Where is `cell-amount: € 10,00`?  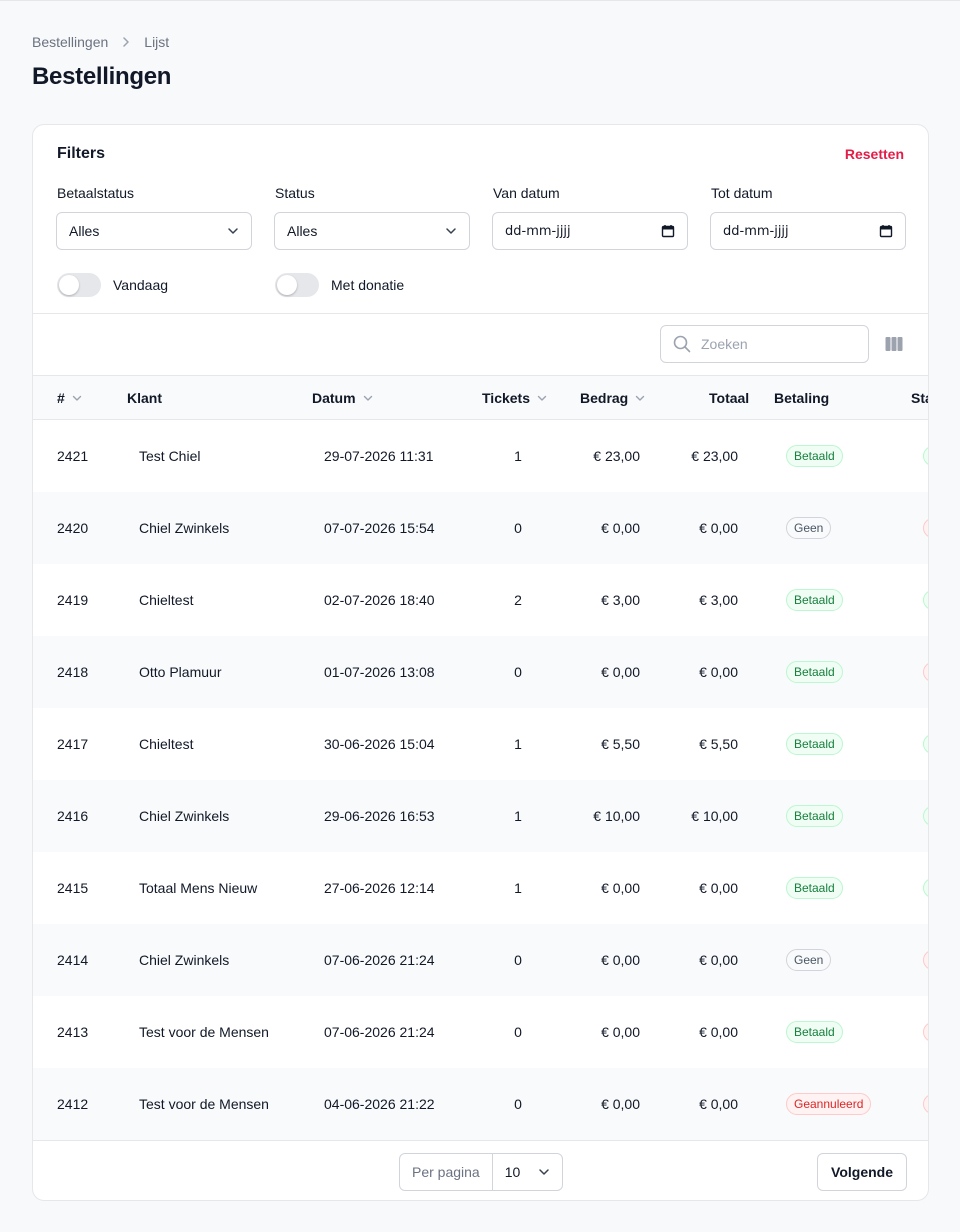 cell-amount: € 10,00 is located at coordinates (600, 816).